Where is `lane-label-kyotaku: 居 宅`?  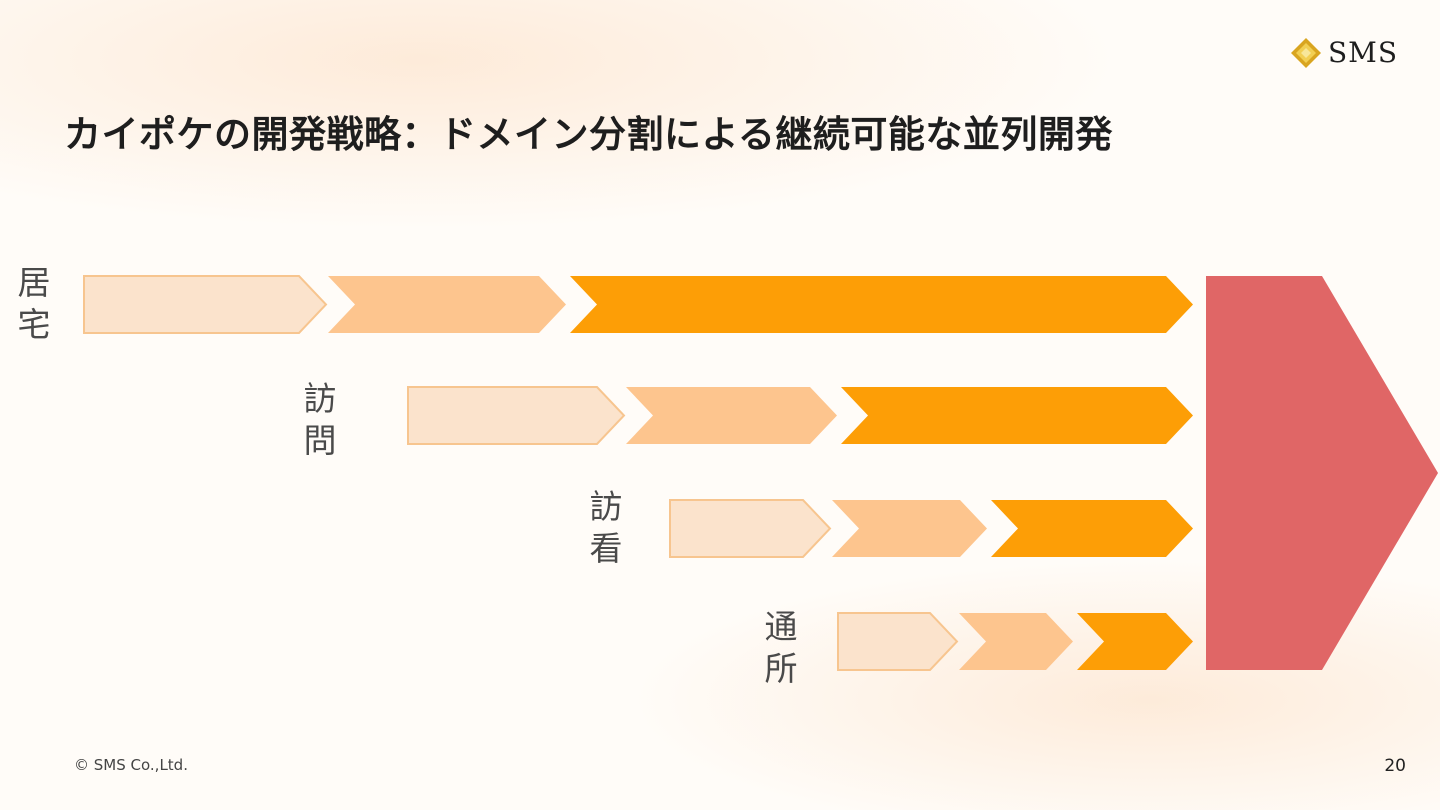 lane-label-kyotaku: 居 宅 is located at coordinates (34, 303).